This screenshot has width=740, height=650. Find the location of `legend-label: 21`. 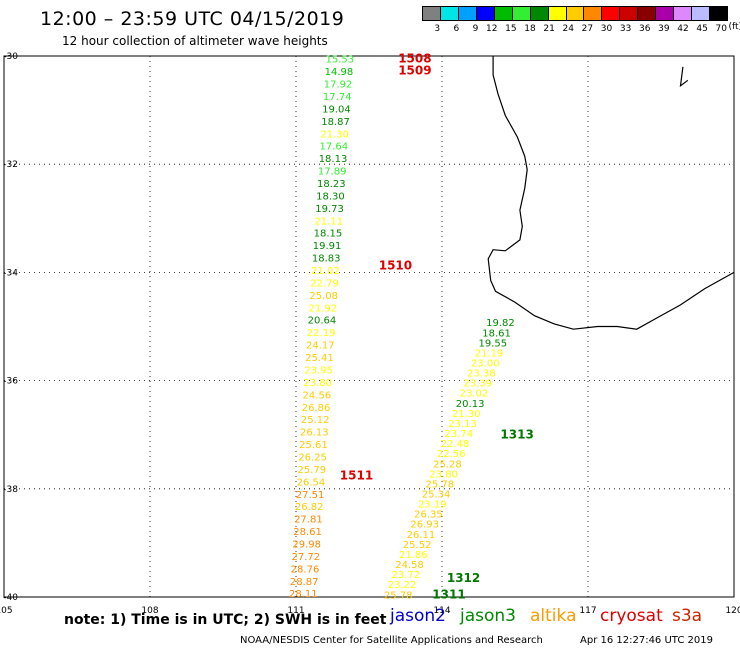

legend-label: 21 is located at coordinates (549, 29).